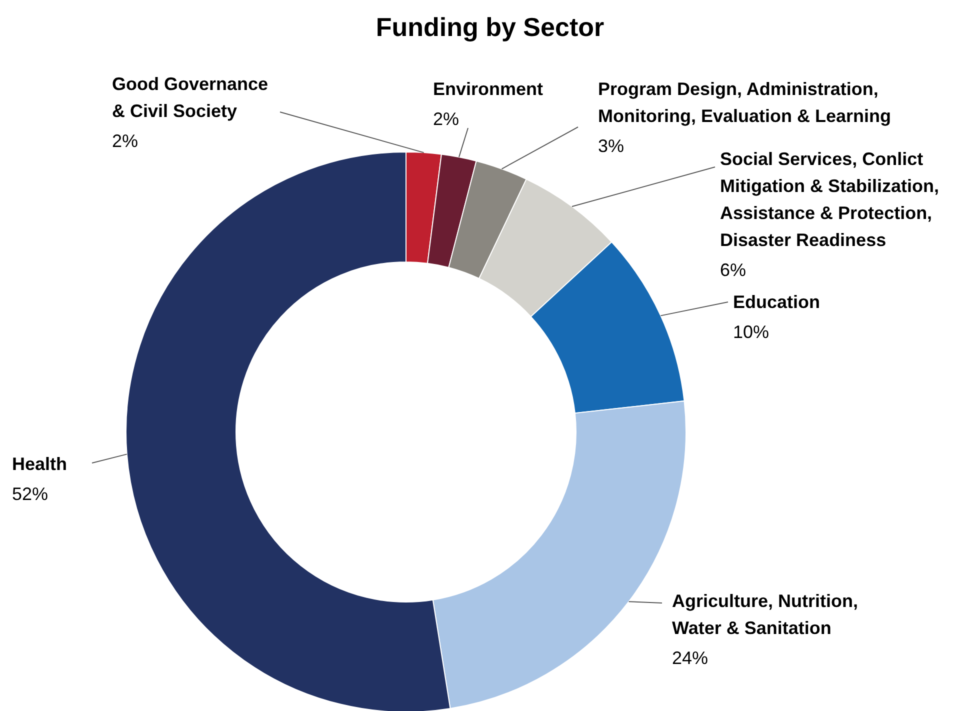 The width and height of the screenshot is (974, 711). What do you see at coordinates (733, 270) in the screenshot?
I see `data-label: 6%` at bounding box center [733, 270].